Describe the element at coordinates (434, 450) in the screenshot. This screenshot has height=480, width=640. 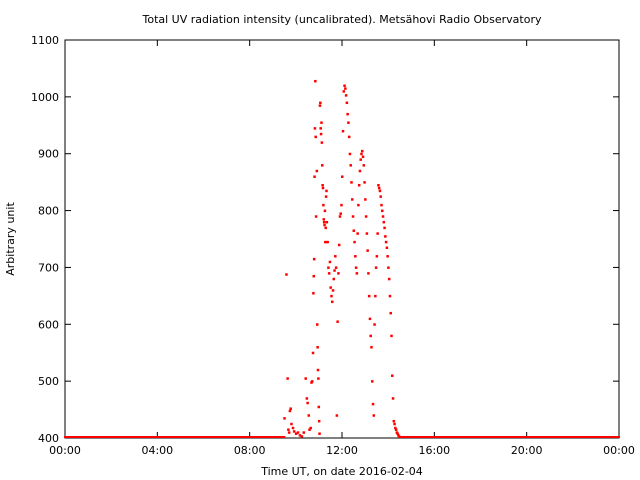
I see `x-tick-label: 16:00` at that location.